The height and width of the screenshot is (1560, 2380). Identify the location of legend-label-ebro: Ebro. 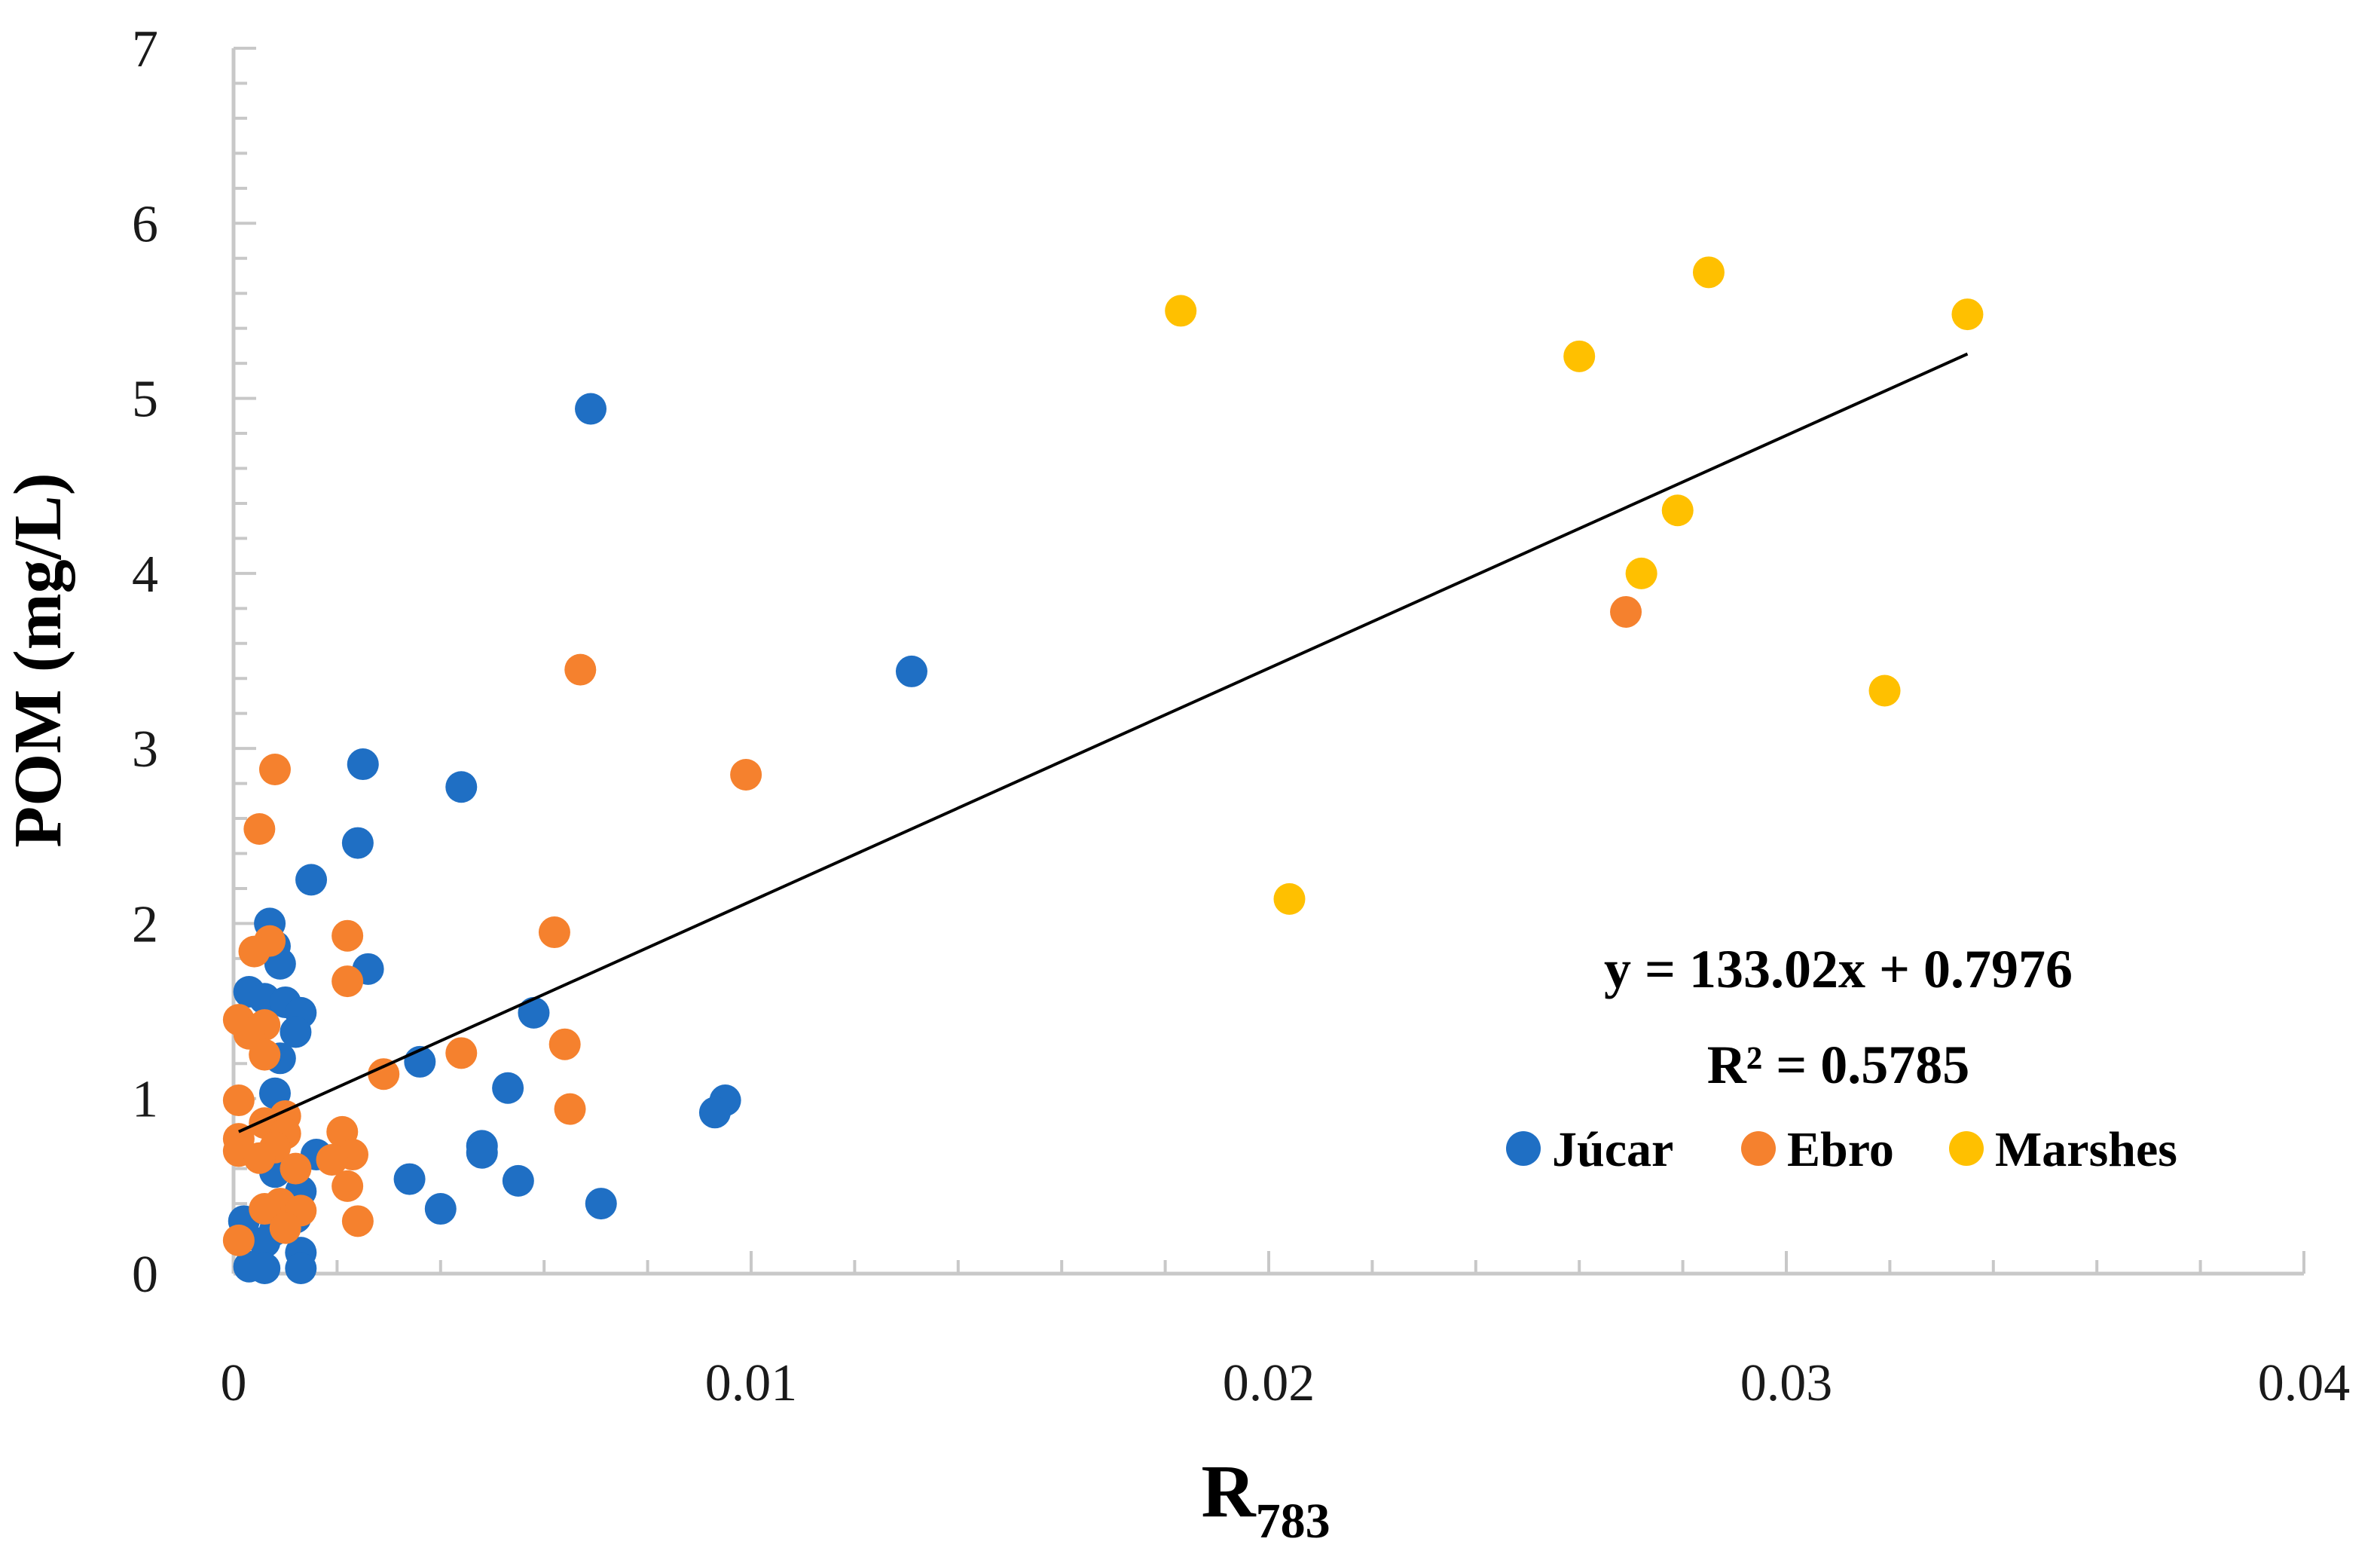
(1840, 1149).